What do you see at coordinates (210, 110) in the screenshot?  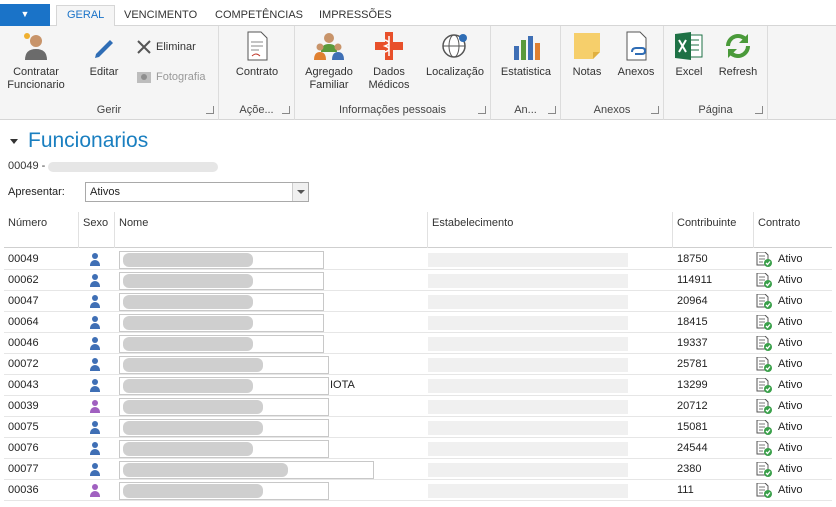 I see `gerir-launcher-icon` at bounding box center [210, 110].